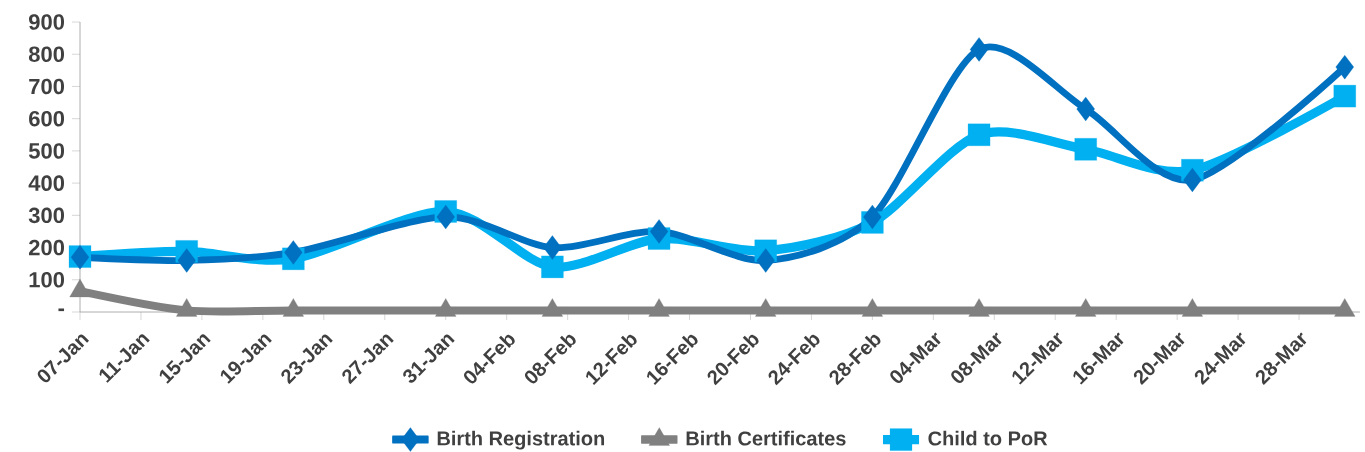 This screenshot has width=1365, height=452. What do you see at coordinates (766, 438) in the screenshot?
I see `legend-label: Birth Certificates` at bounding box center [766, 438].